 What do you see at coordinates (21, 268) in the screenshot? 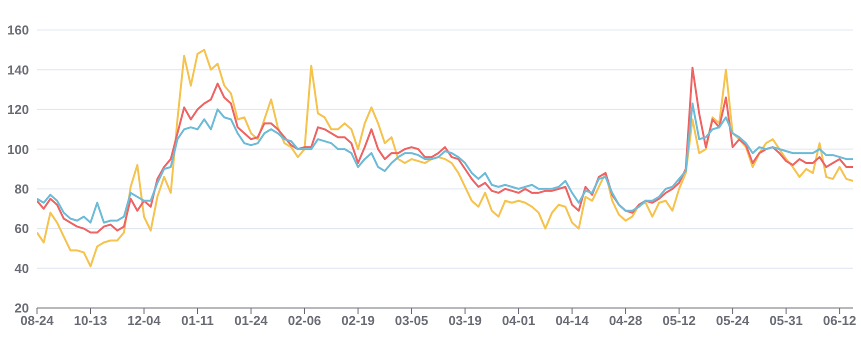
I see `y-tick-label: 40` at bounding box center [21, 268].